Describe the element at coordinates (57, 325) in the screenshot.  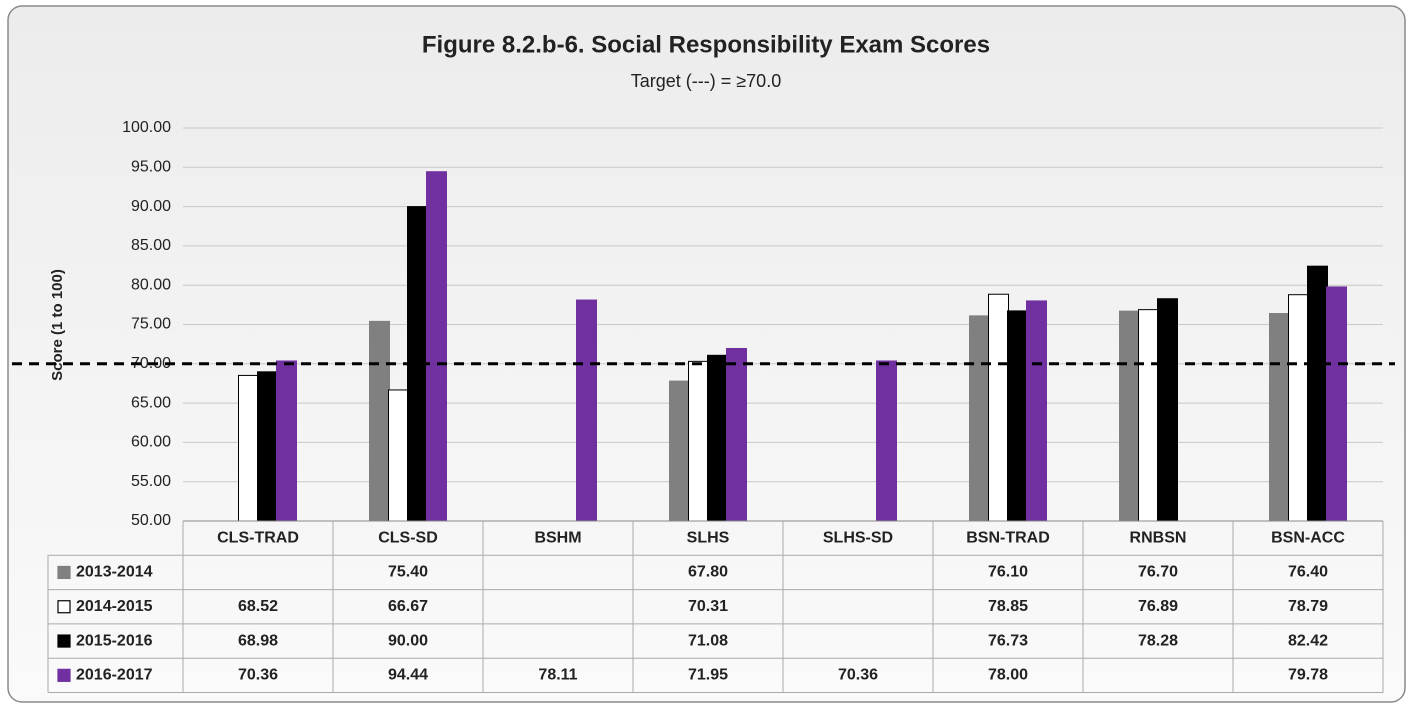
I see `y-axis-label: Score (1 to 100)` at that location.